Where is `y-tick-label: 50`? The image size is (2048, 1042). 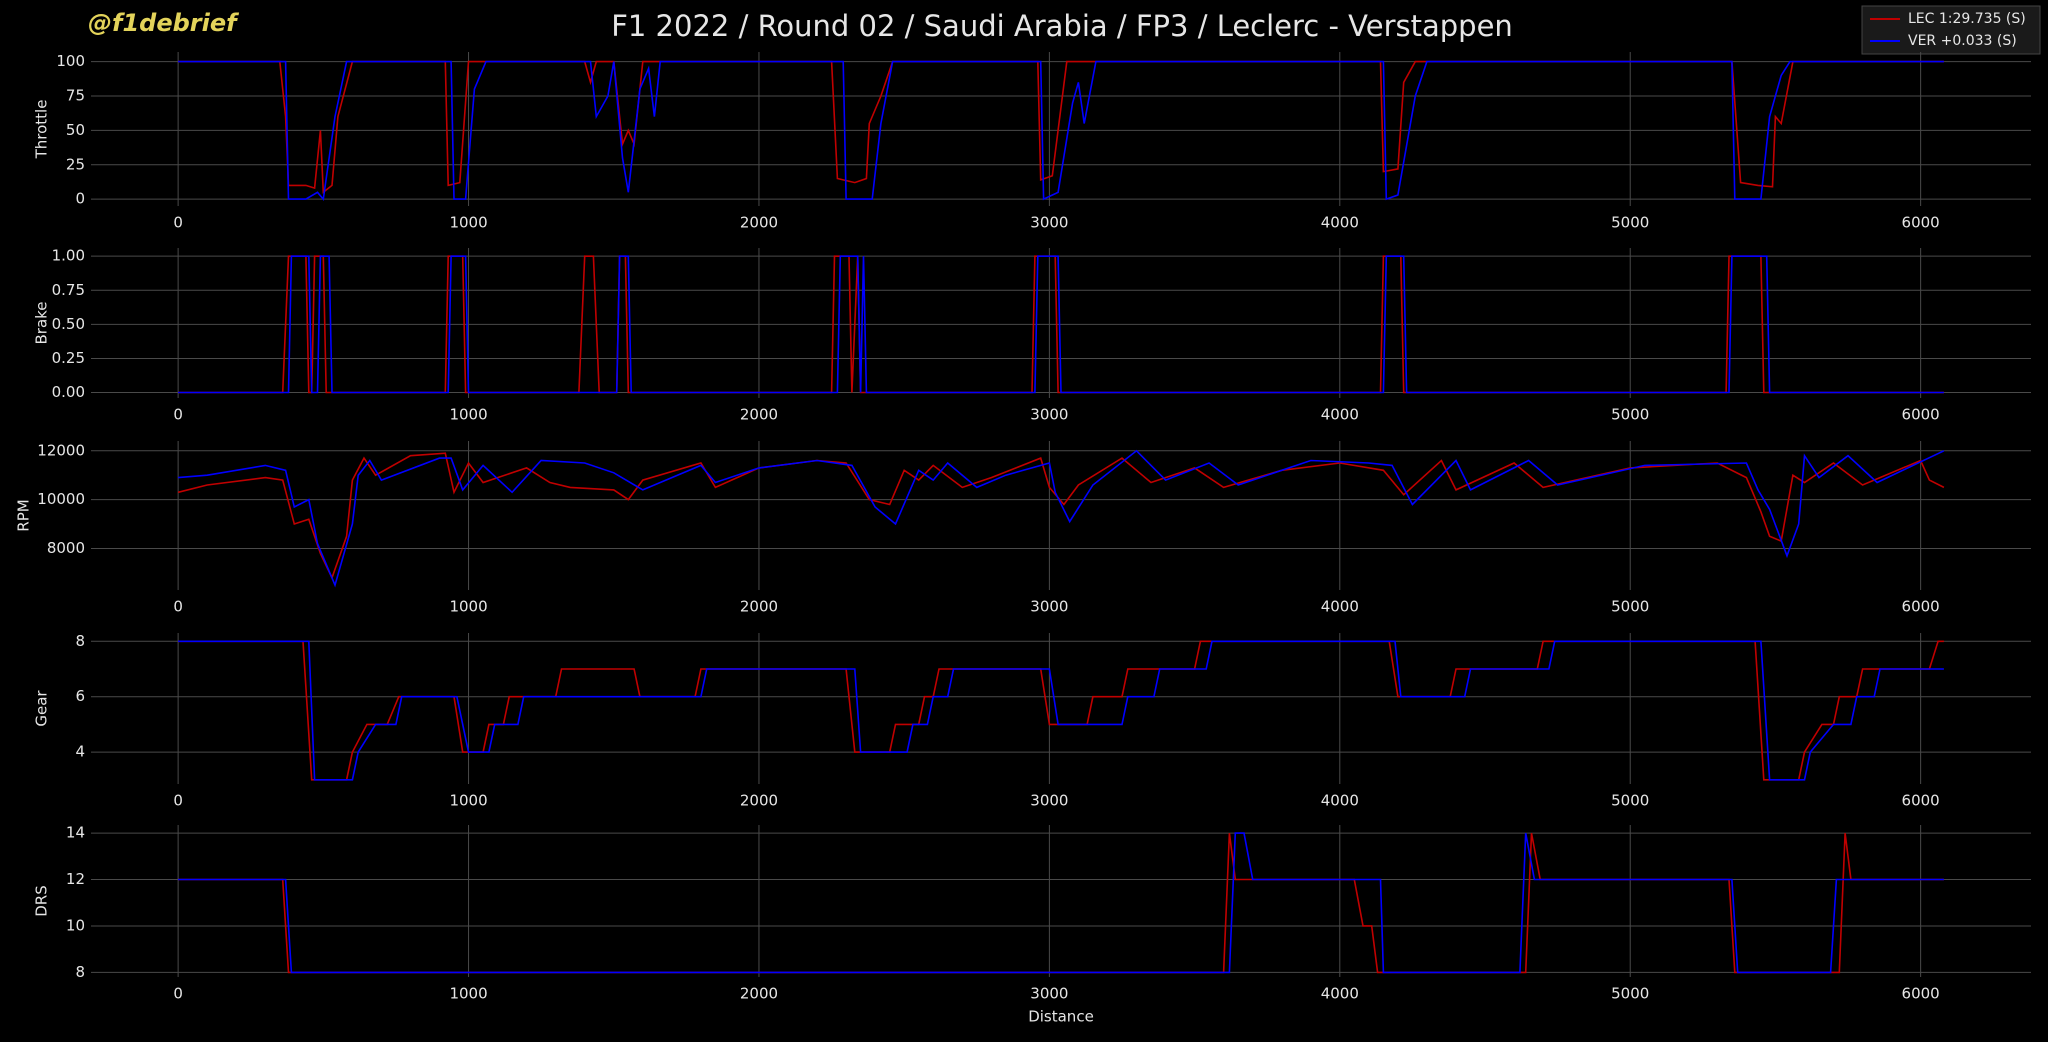
y-tick-label: 50 is located at coordinates (75, 130).